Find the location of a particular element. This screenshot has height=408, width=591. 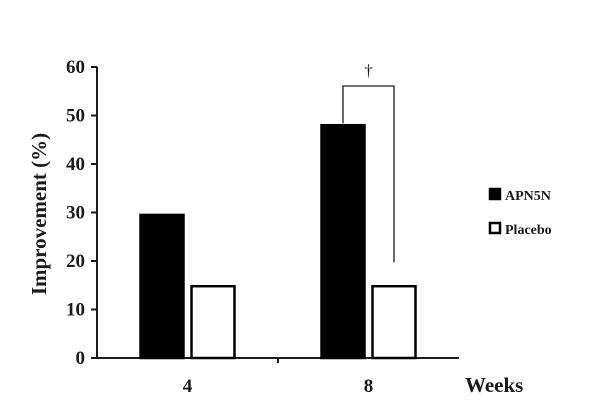

y-tick-label: 10 is located at coordinates (75, 310).